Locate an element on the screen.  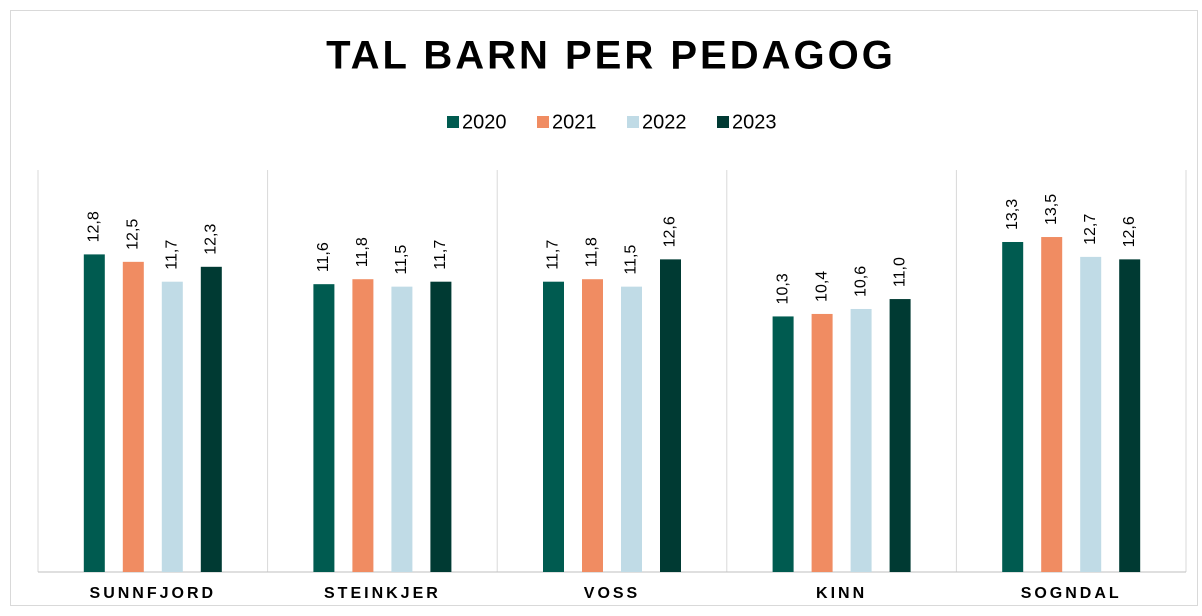
data-label: 12,5 is located at coordinates (133, 234).